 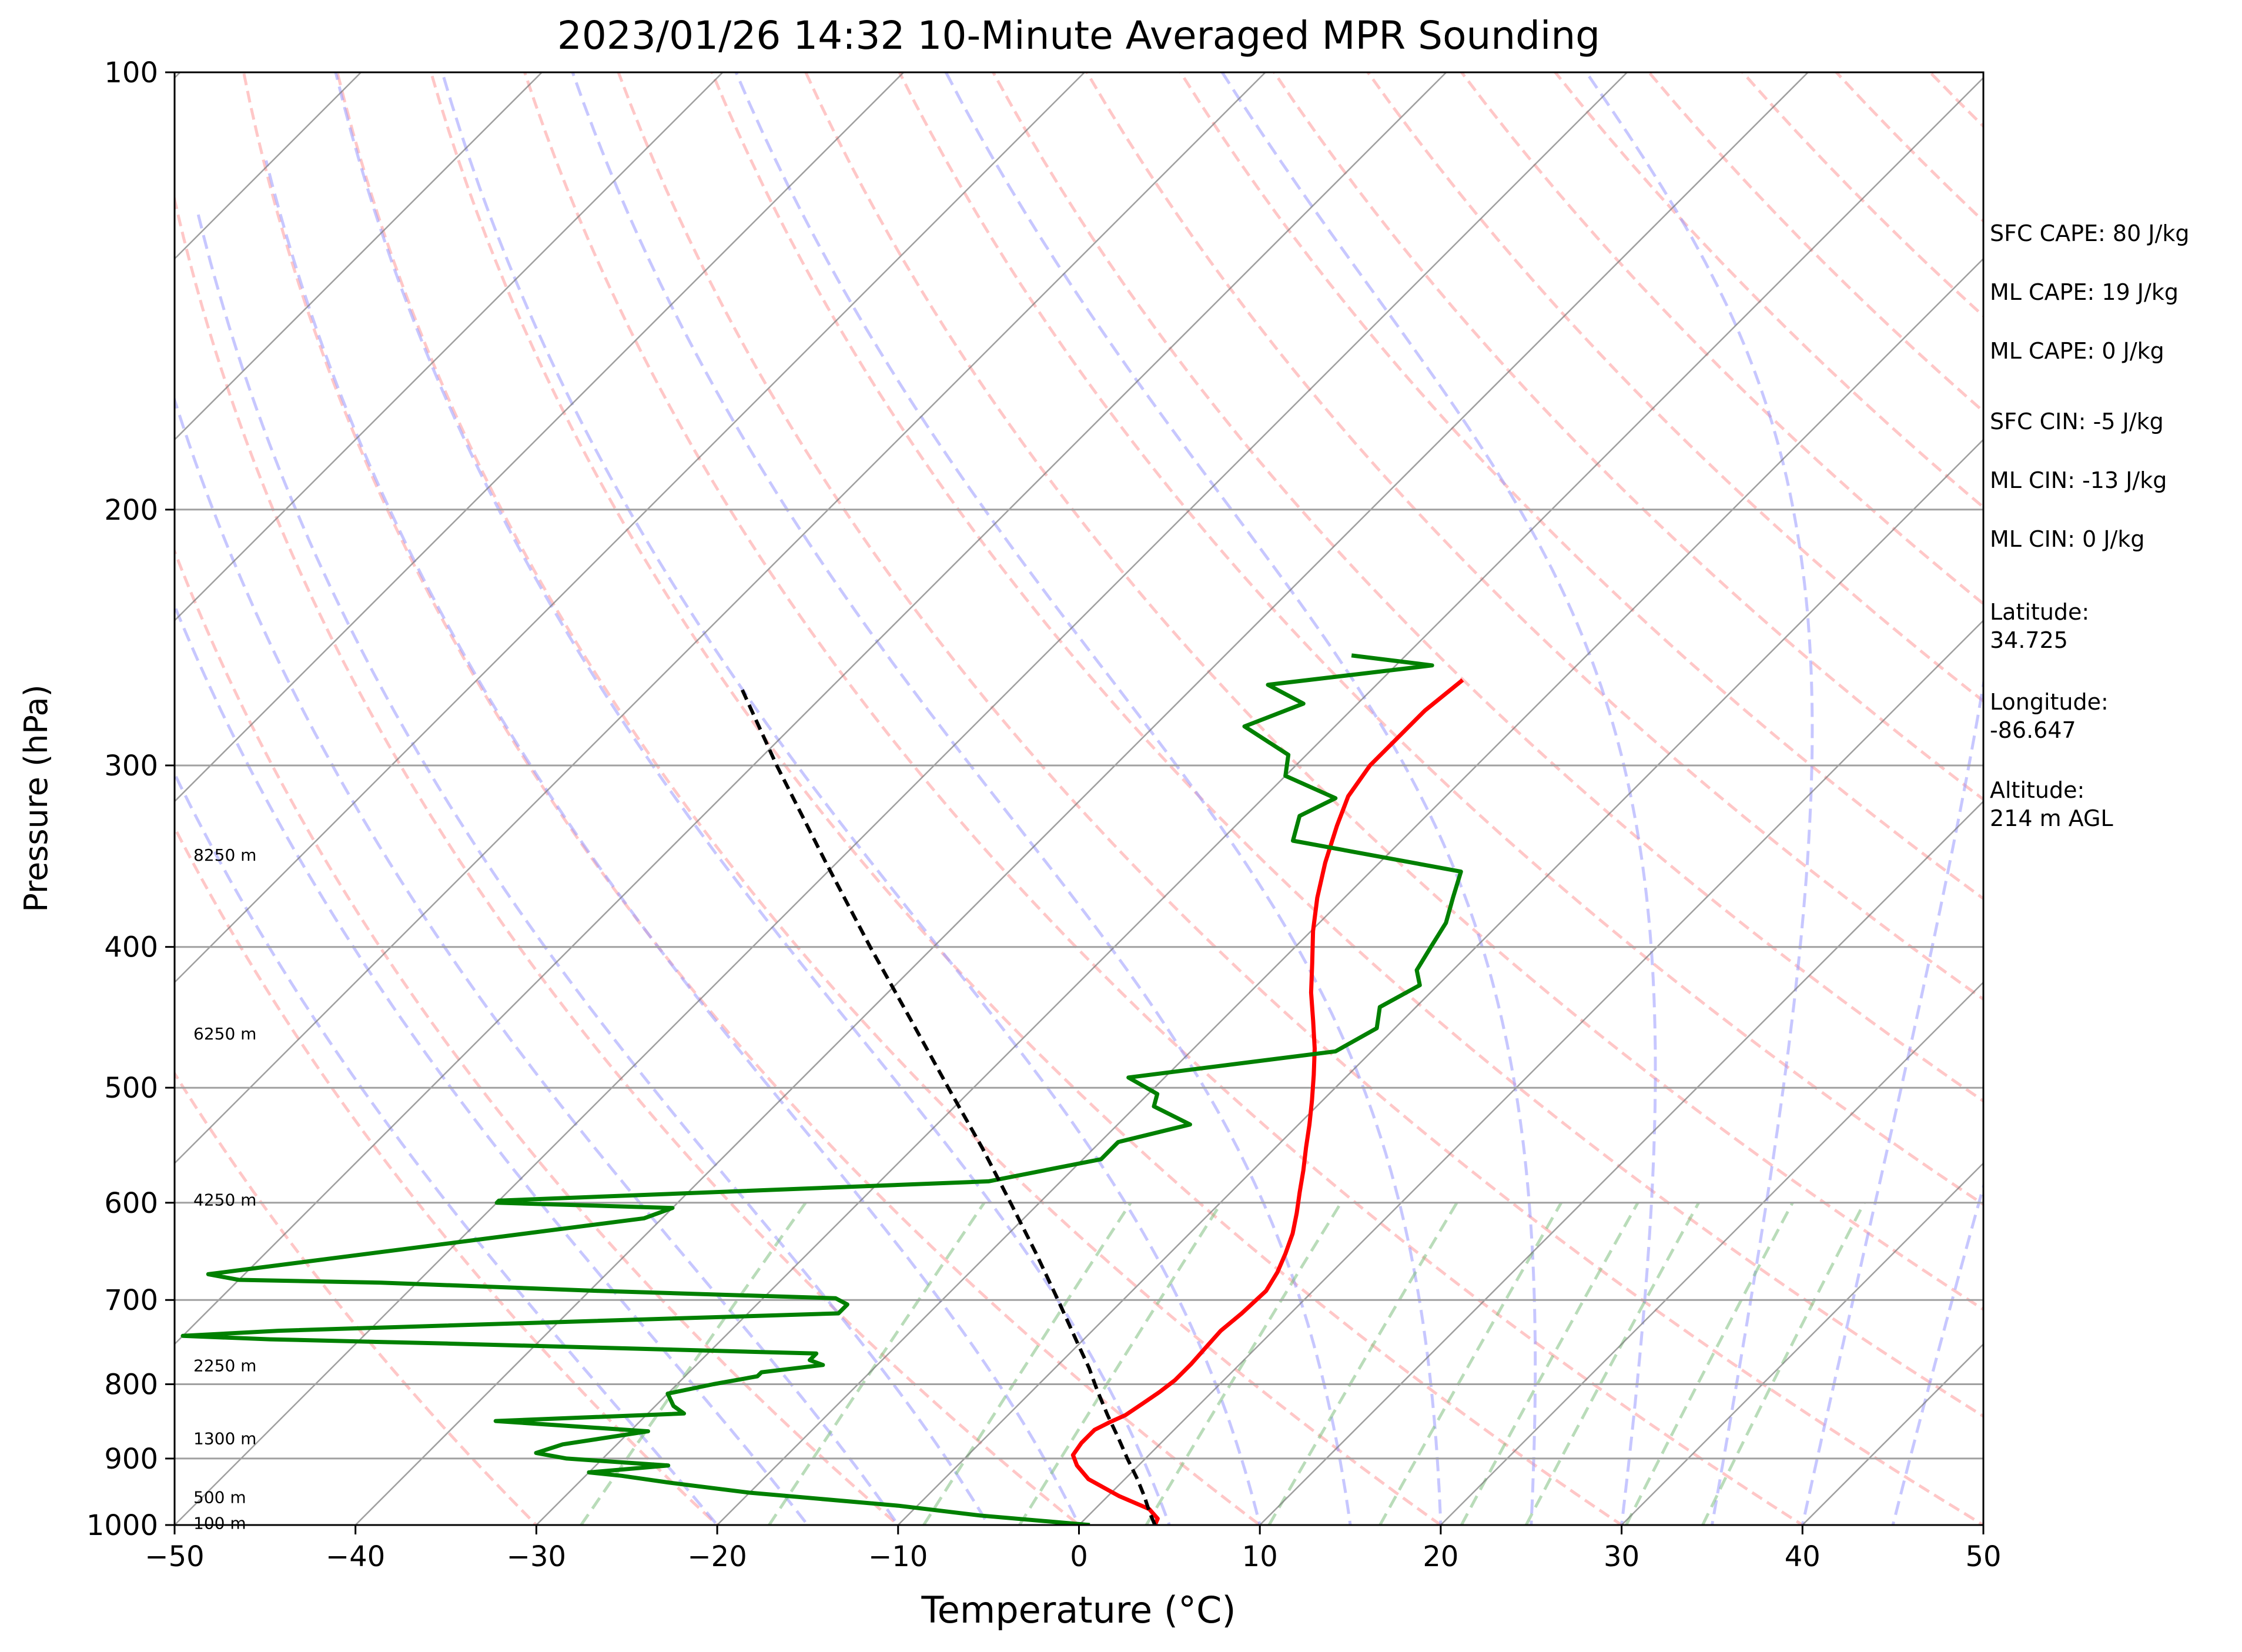 What do you see at coordinates (2050, 716) in the screenshot?
I see `longitude-text: Longitude: -86.647` at bounding box center [2050, 716].